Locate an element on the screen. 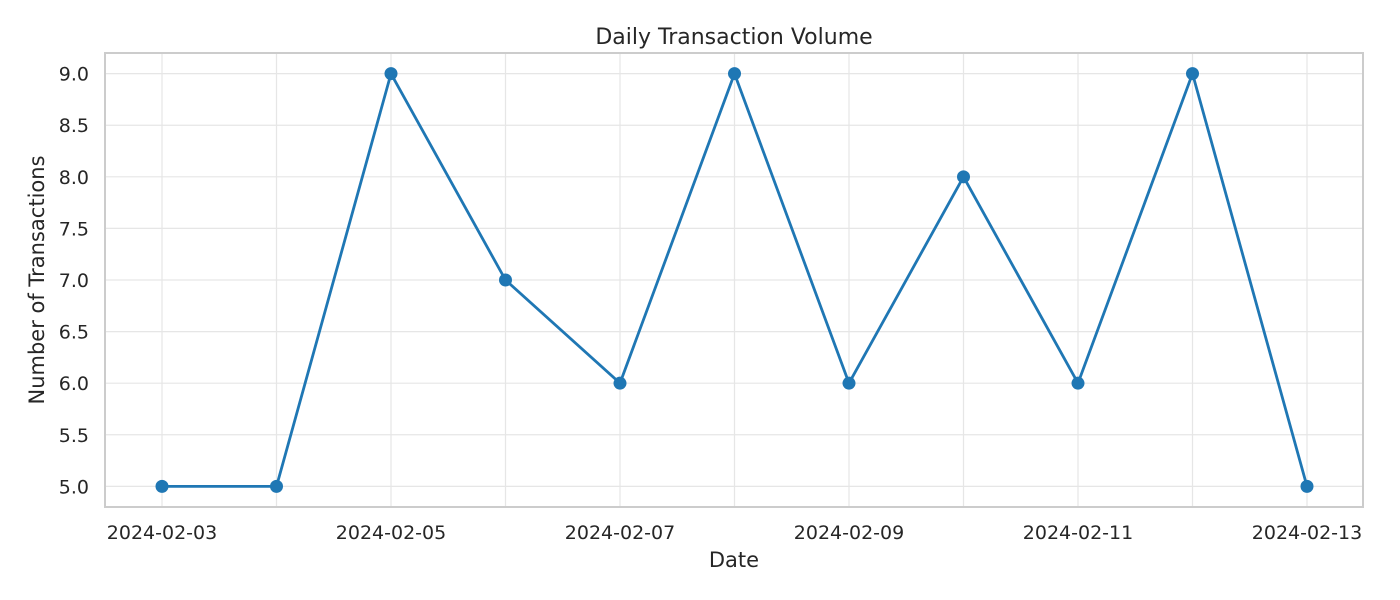  x-tick-label: 2024-02-03 is located at coordinates (162, 533).